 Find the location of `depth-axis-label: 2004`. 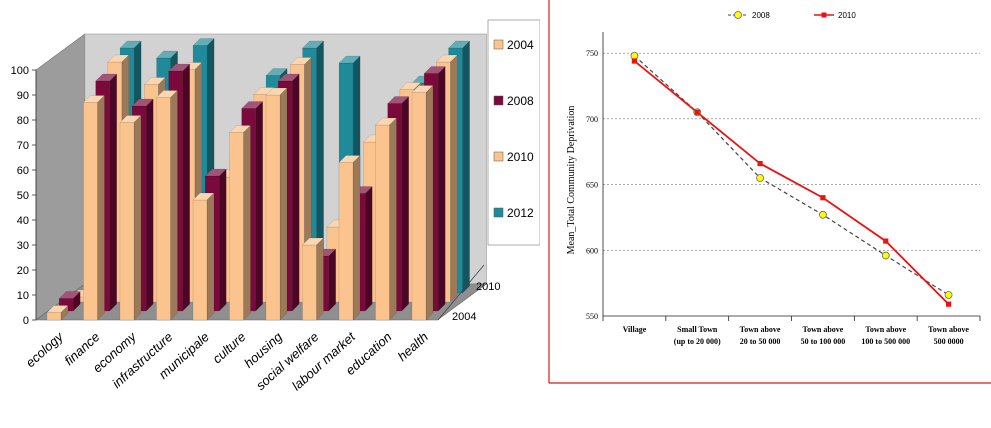

depth-axis-label: 2004 is located at coordinates (464, 317).